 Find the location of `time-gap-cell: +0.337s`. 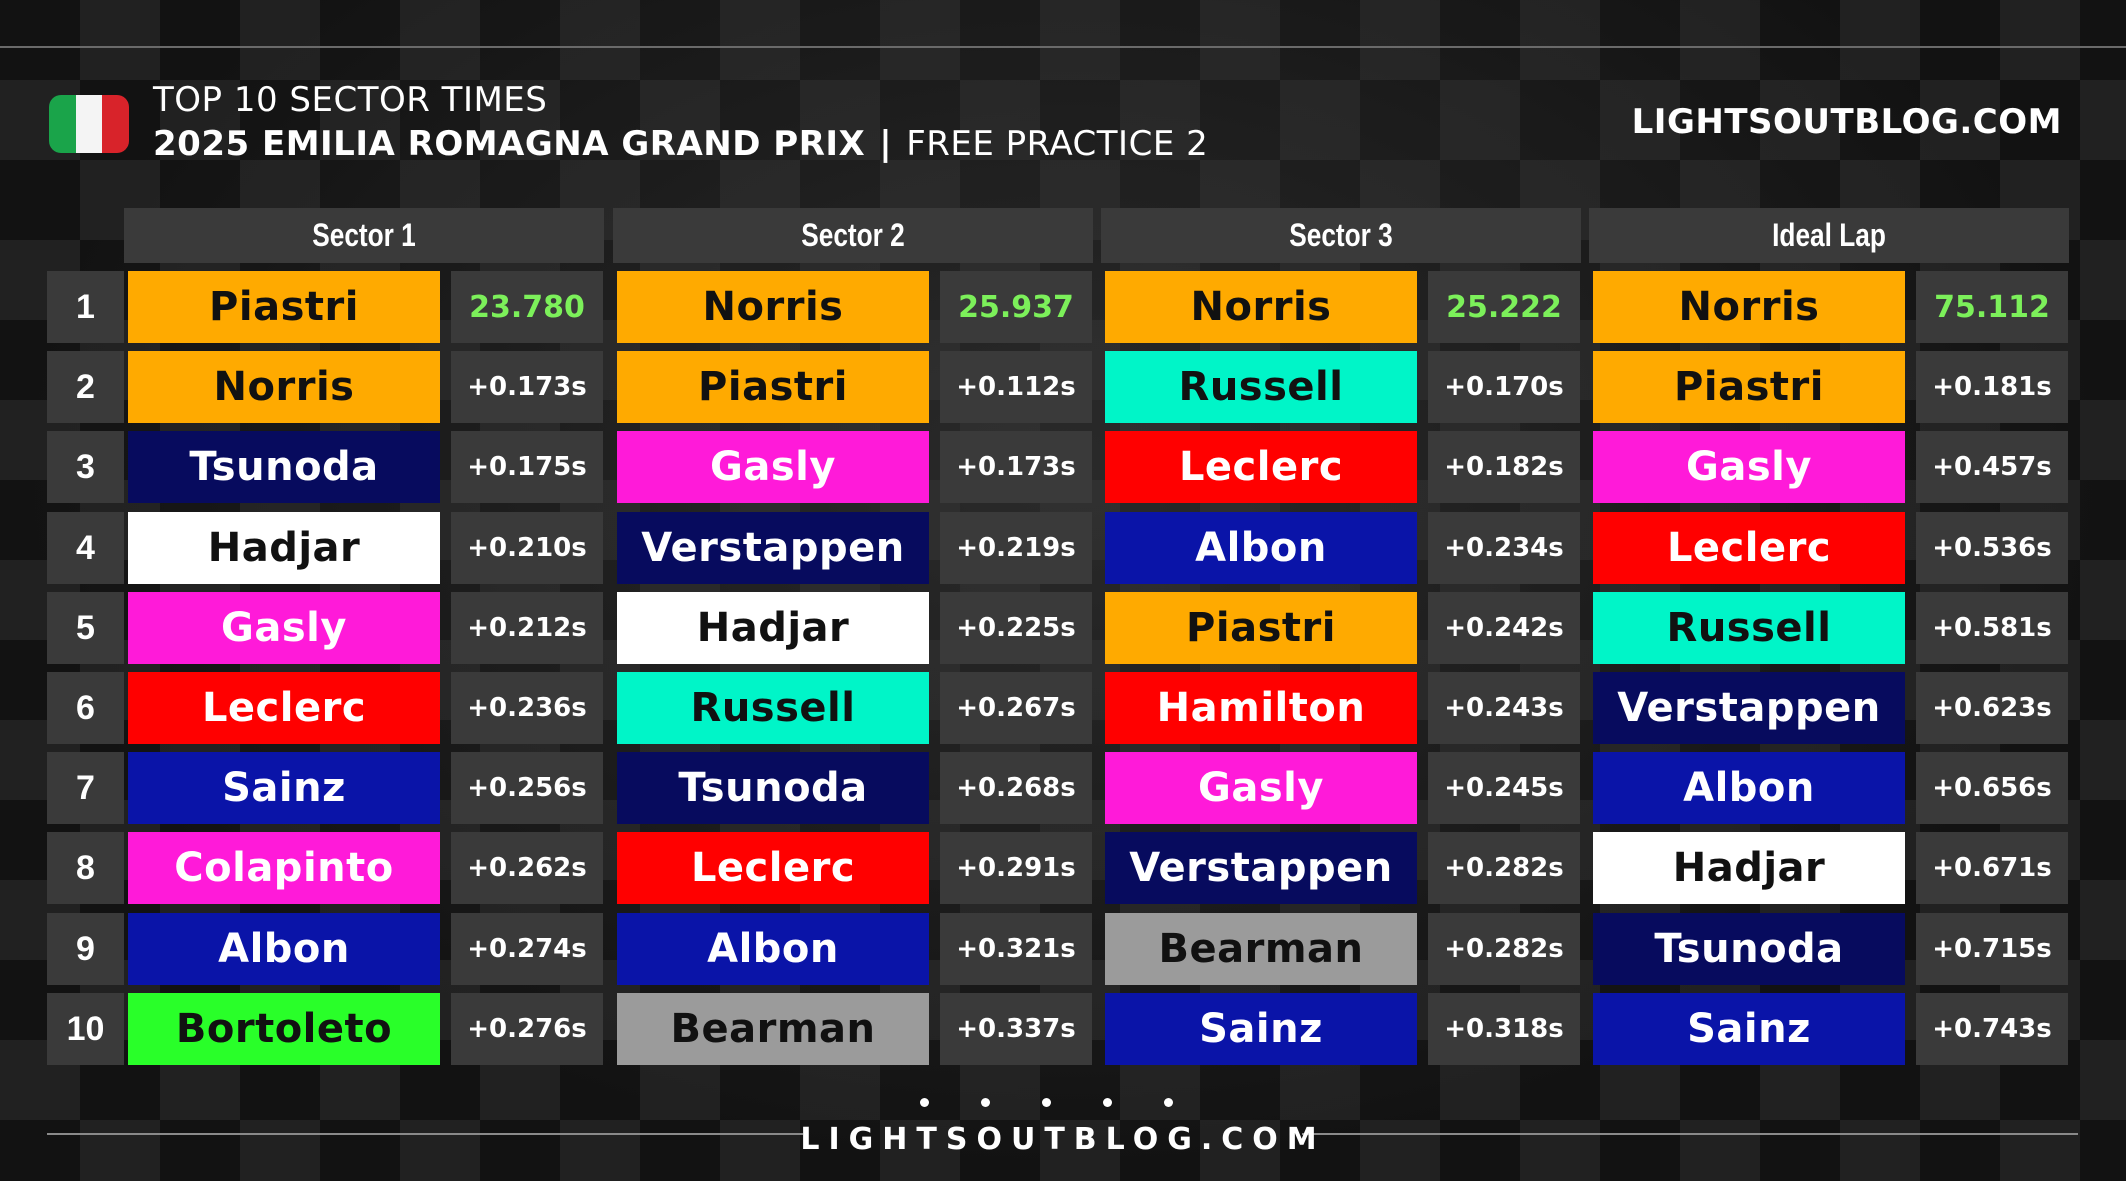

time-gap-cell: +0.337s is located at coordinates (1016, 1029).